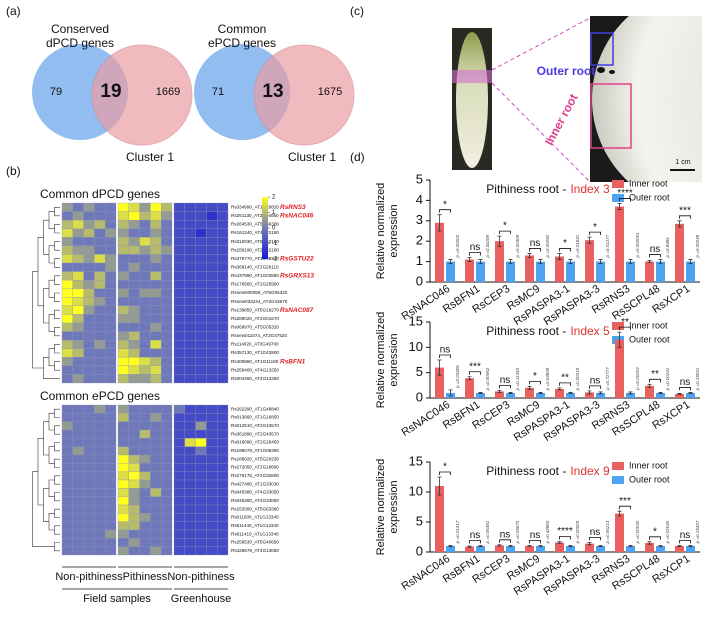 The height and width of the screenshot is (618, 709). What do you see at coordinates (259, 335) in the screenshot?
I see `gene-label: Rsnew011074_AT2G47520` at bounding box center [259, 335].